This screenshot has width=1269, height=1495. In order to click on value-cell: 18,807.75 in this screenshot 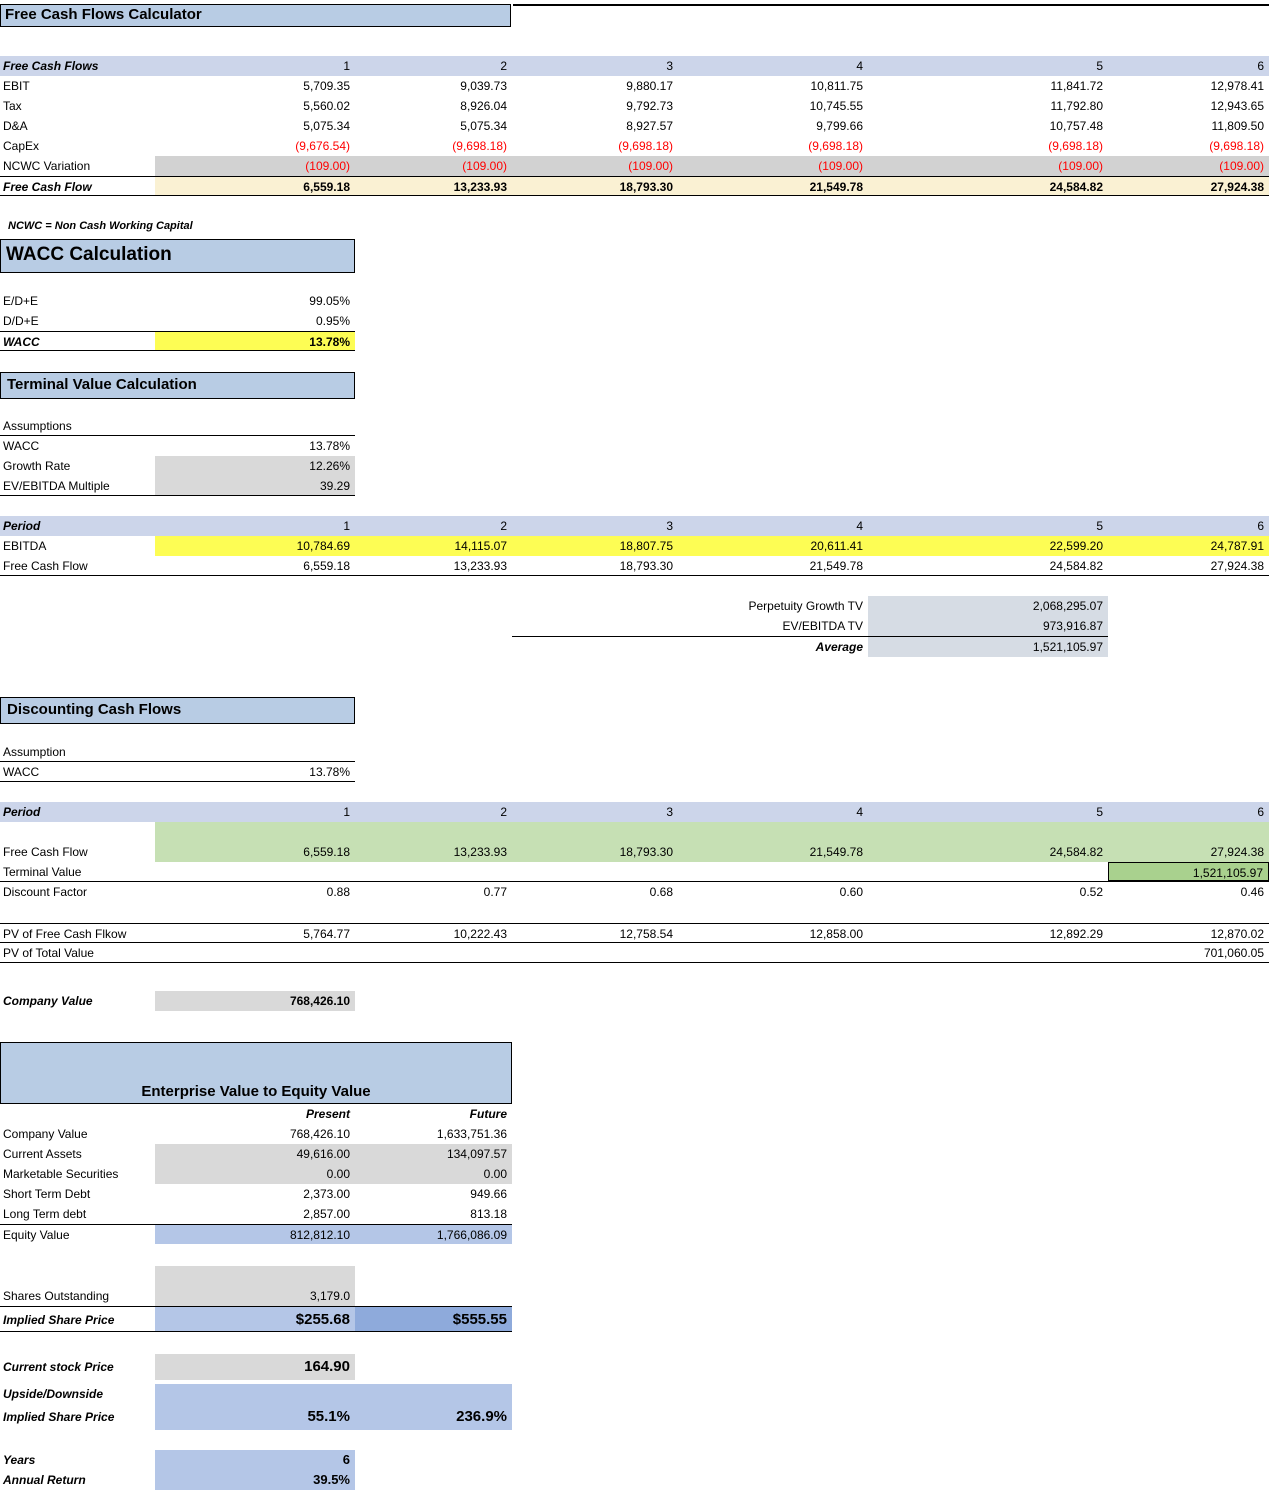, I will do `click(595, 546)`.